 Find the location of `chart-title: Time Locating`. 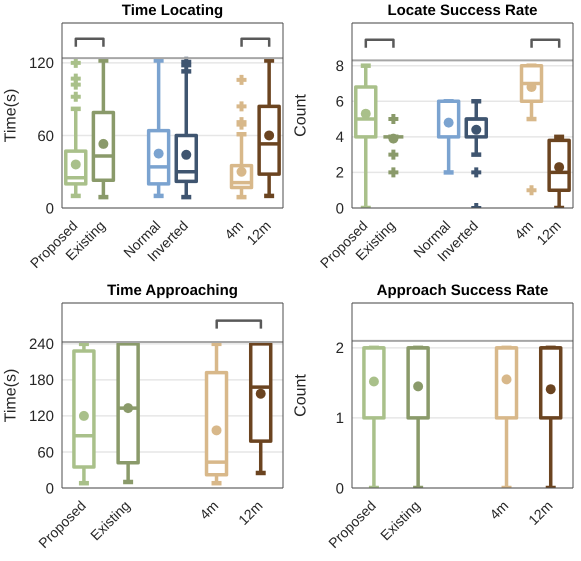

chart-title: Time Locating is located at coordinates (172, 10).